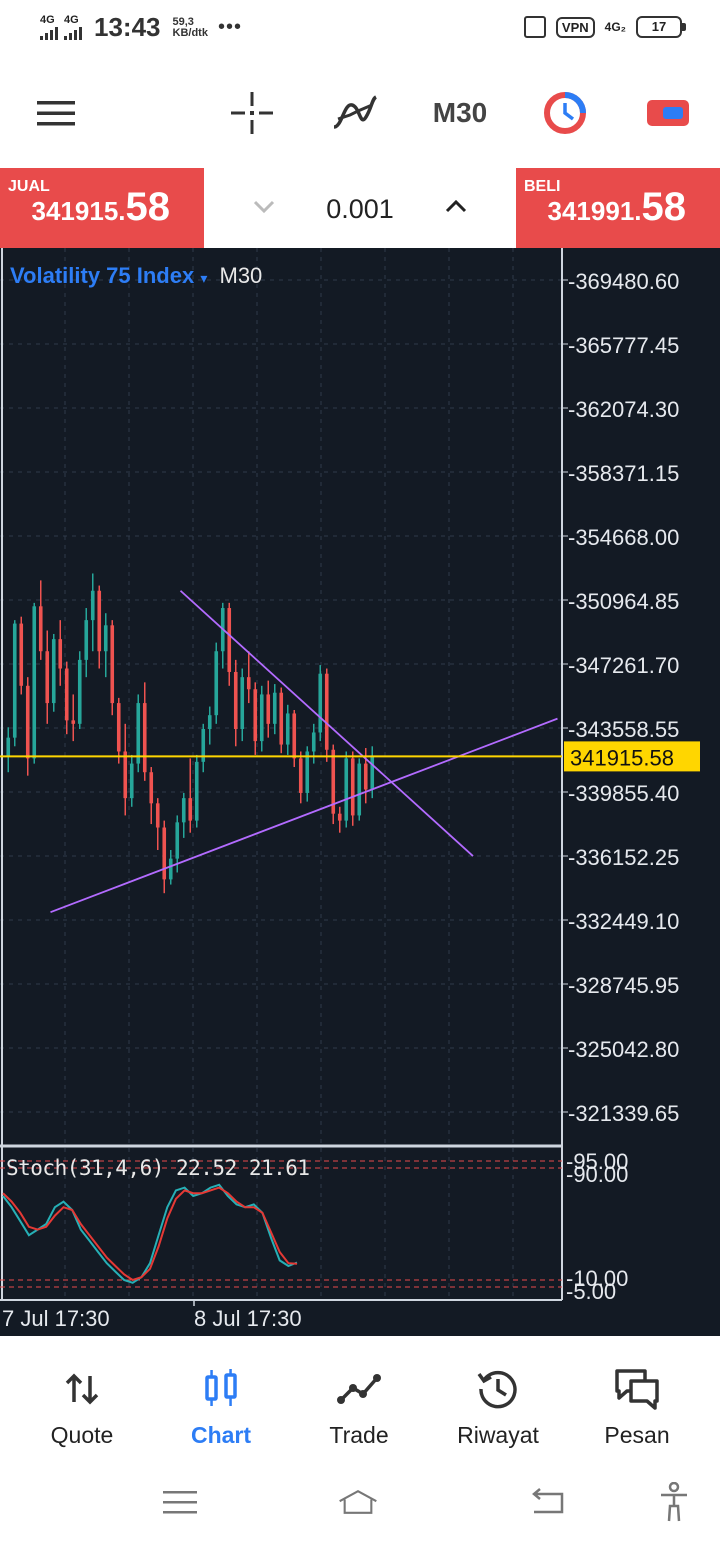 The width and height of the screenshot is (720, 1544). I want to click on crosshair-icon, so click(252, 113).